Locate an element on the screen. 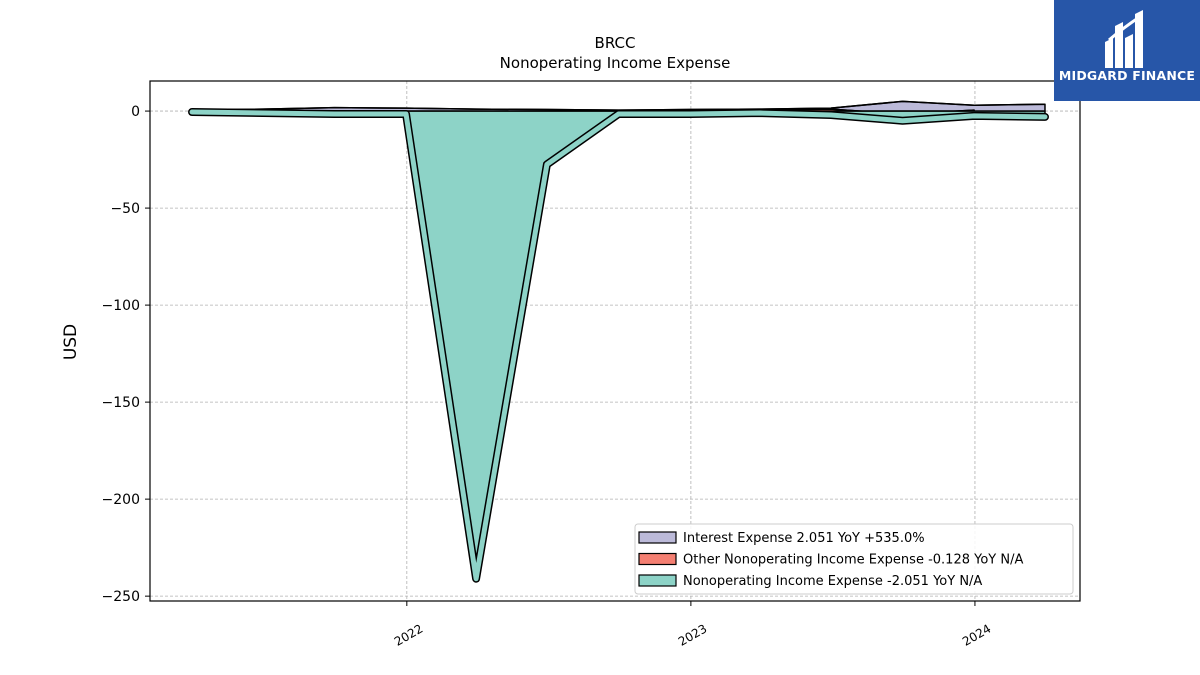  x-axis: 2022 2023 2024 is located at coordinates (692, 625).